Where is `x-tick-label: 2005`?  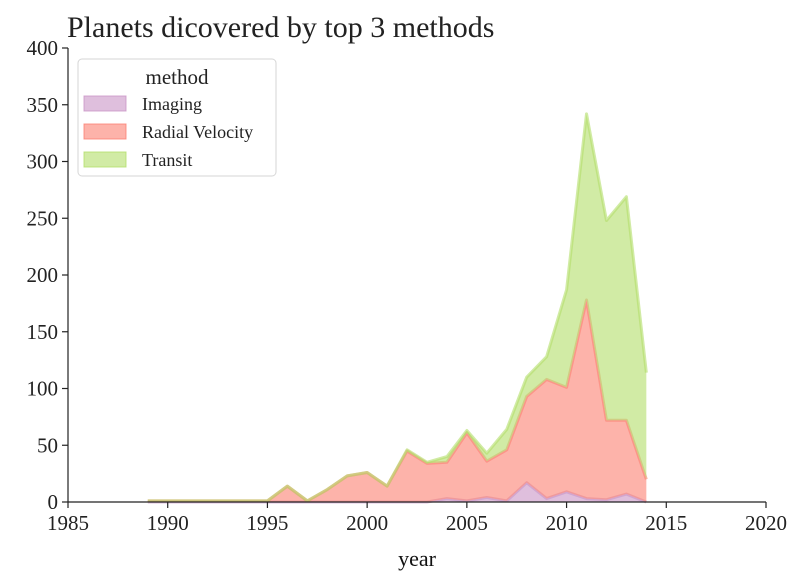
x-tick-label: 2005 is located at coordinates (467, 523).